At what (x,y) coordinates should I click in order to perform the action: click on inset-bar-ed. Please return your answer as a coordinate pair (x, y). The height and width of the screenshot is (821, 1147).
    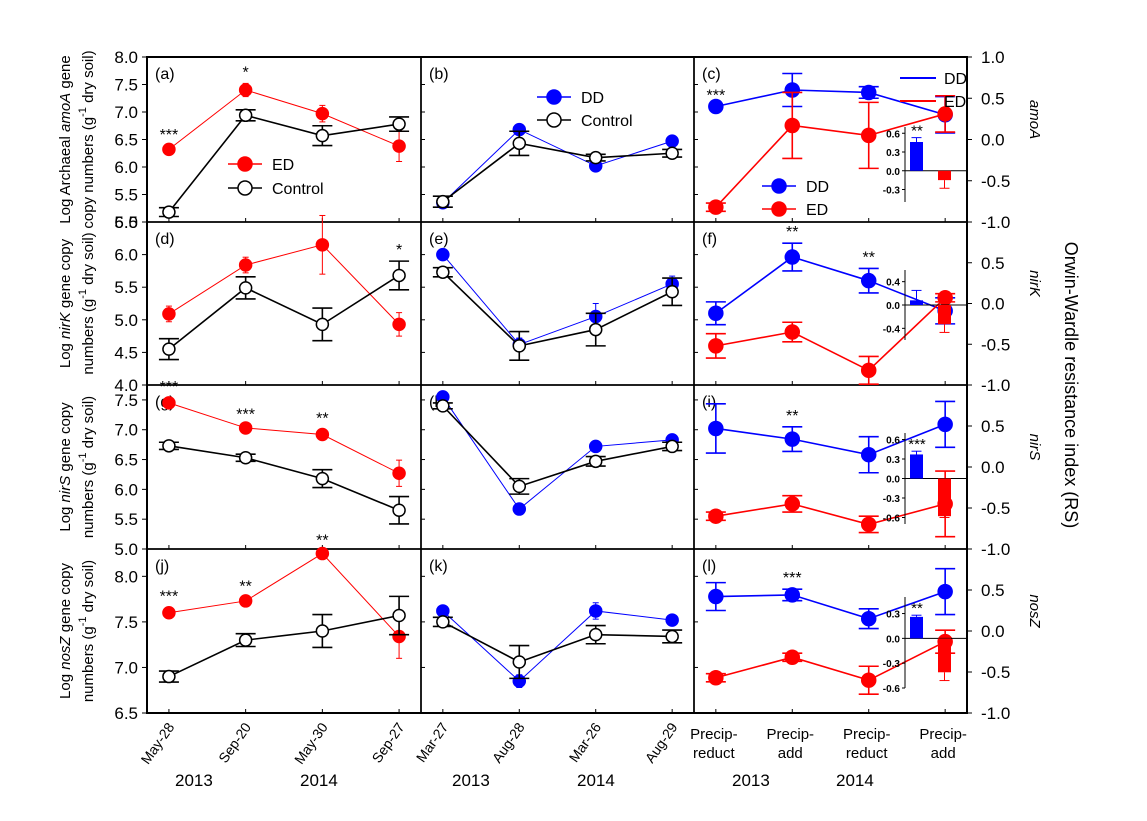
    Looking at the image, I should click on (944, 655).